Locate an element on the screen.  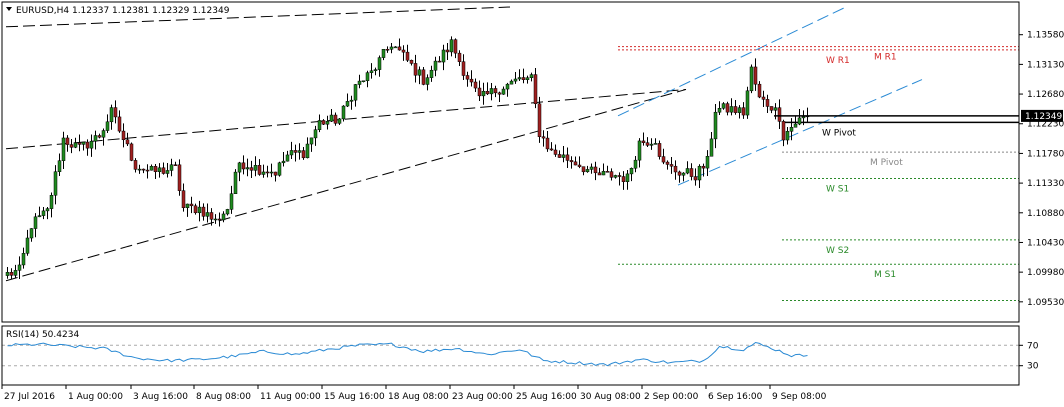
price-tick-label: 1.11330 is located at coordinates (1045, 184).